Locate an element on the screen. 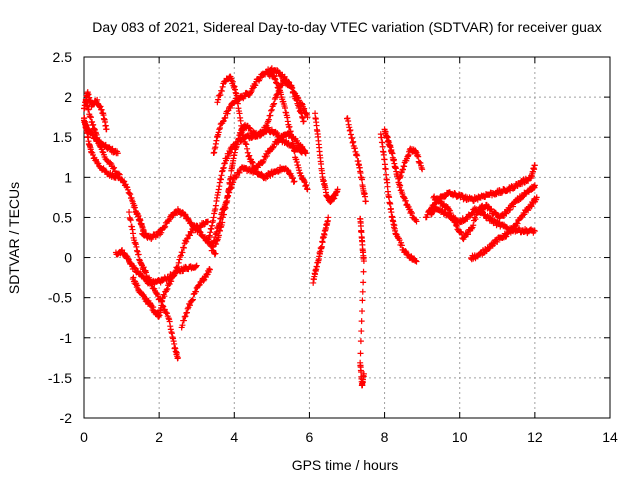 Image resolution: width=640 pixels, height=480 pixels. x-tick-label: 6 is located at coordinates (310, 437).